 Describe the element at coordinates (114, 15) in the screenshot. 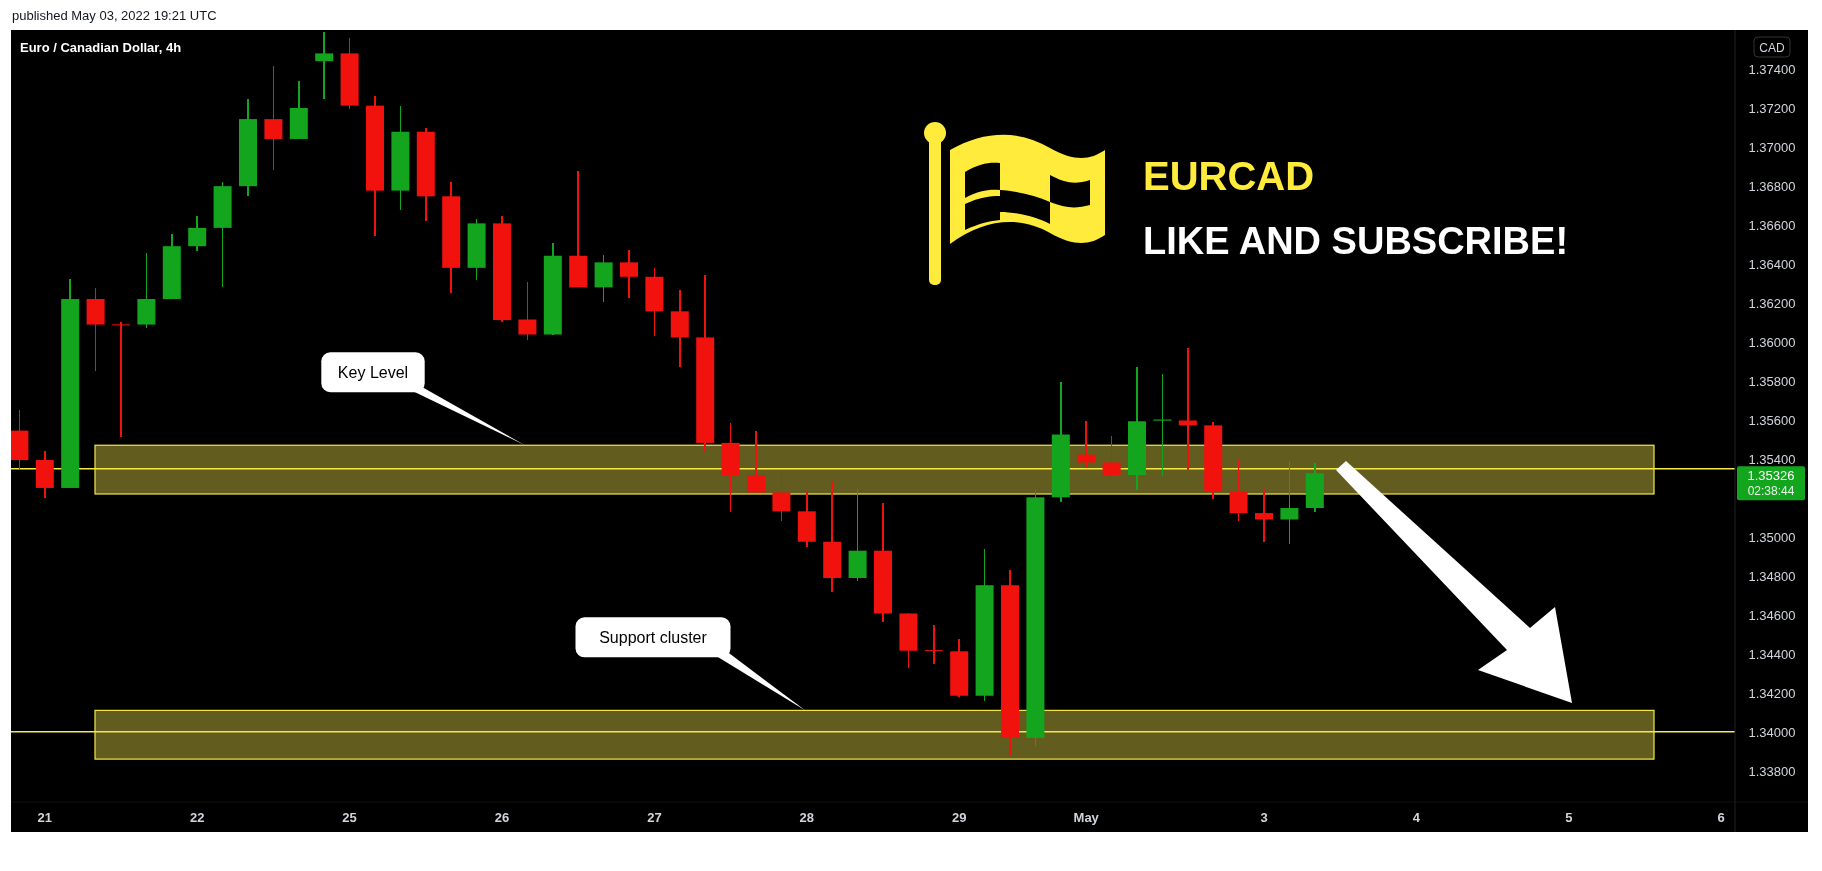

I see `chart-subtitle: published May 03, 2022 19:21 UTC` at that location.